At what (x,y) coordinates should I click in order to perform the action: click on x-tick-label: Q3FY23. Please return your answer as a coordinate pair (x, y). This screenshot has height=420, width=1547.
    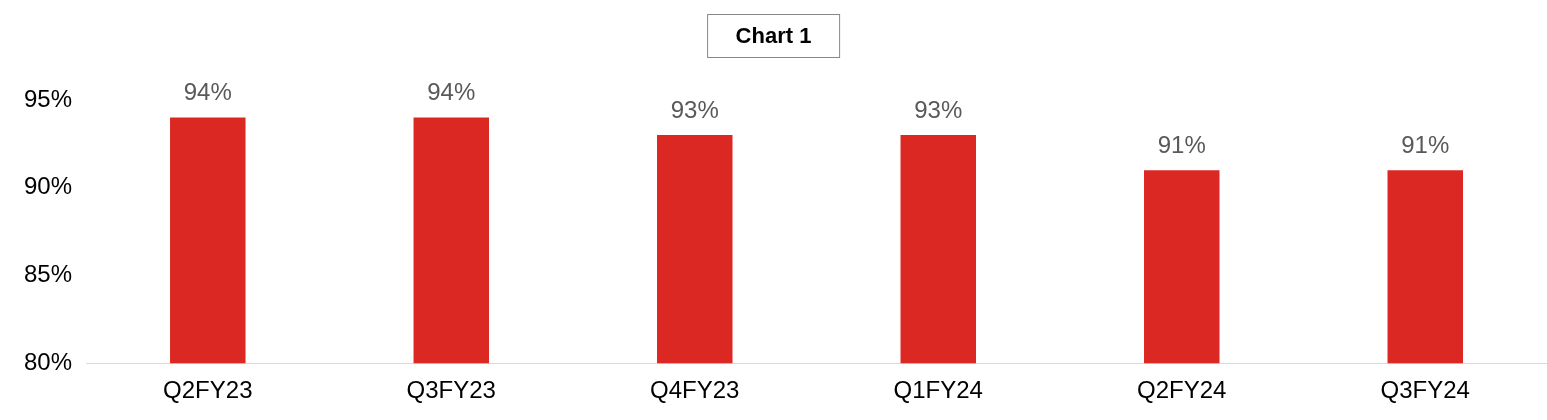
    Looking at the image, I should click on (451, 390).